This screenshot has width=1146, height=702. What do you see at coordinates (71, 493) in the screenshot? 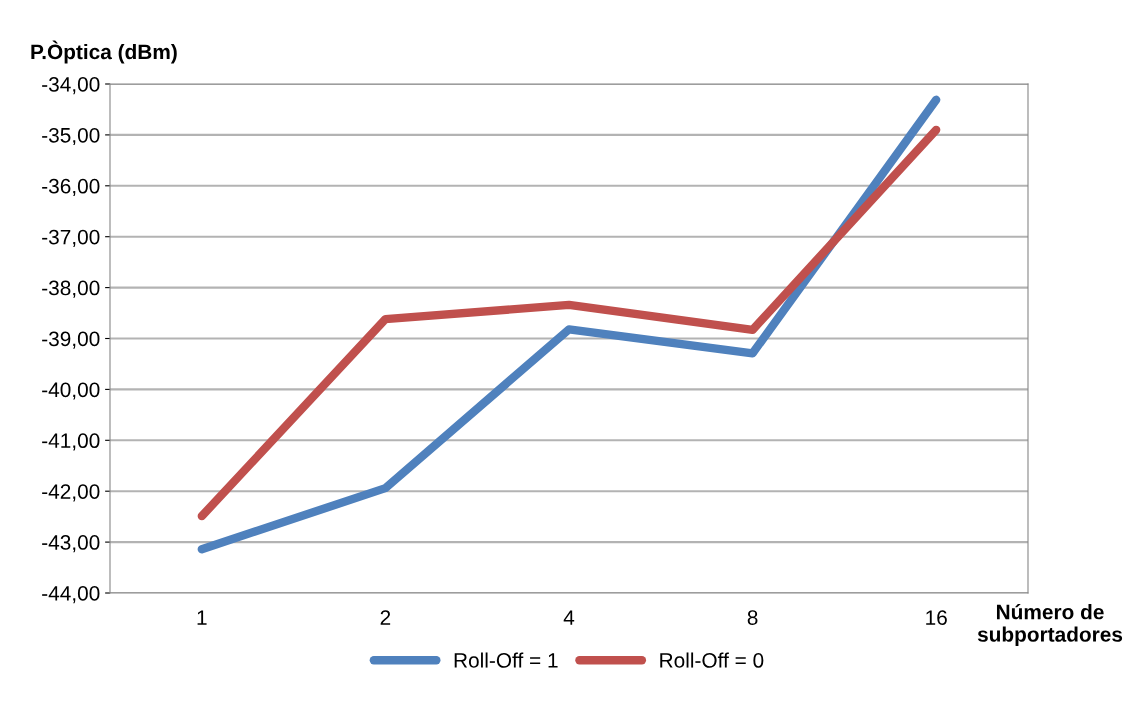
I see `y-tick-label: -42,00` at bounding box center [71, 493].